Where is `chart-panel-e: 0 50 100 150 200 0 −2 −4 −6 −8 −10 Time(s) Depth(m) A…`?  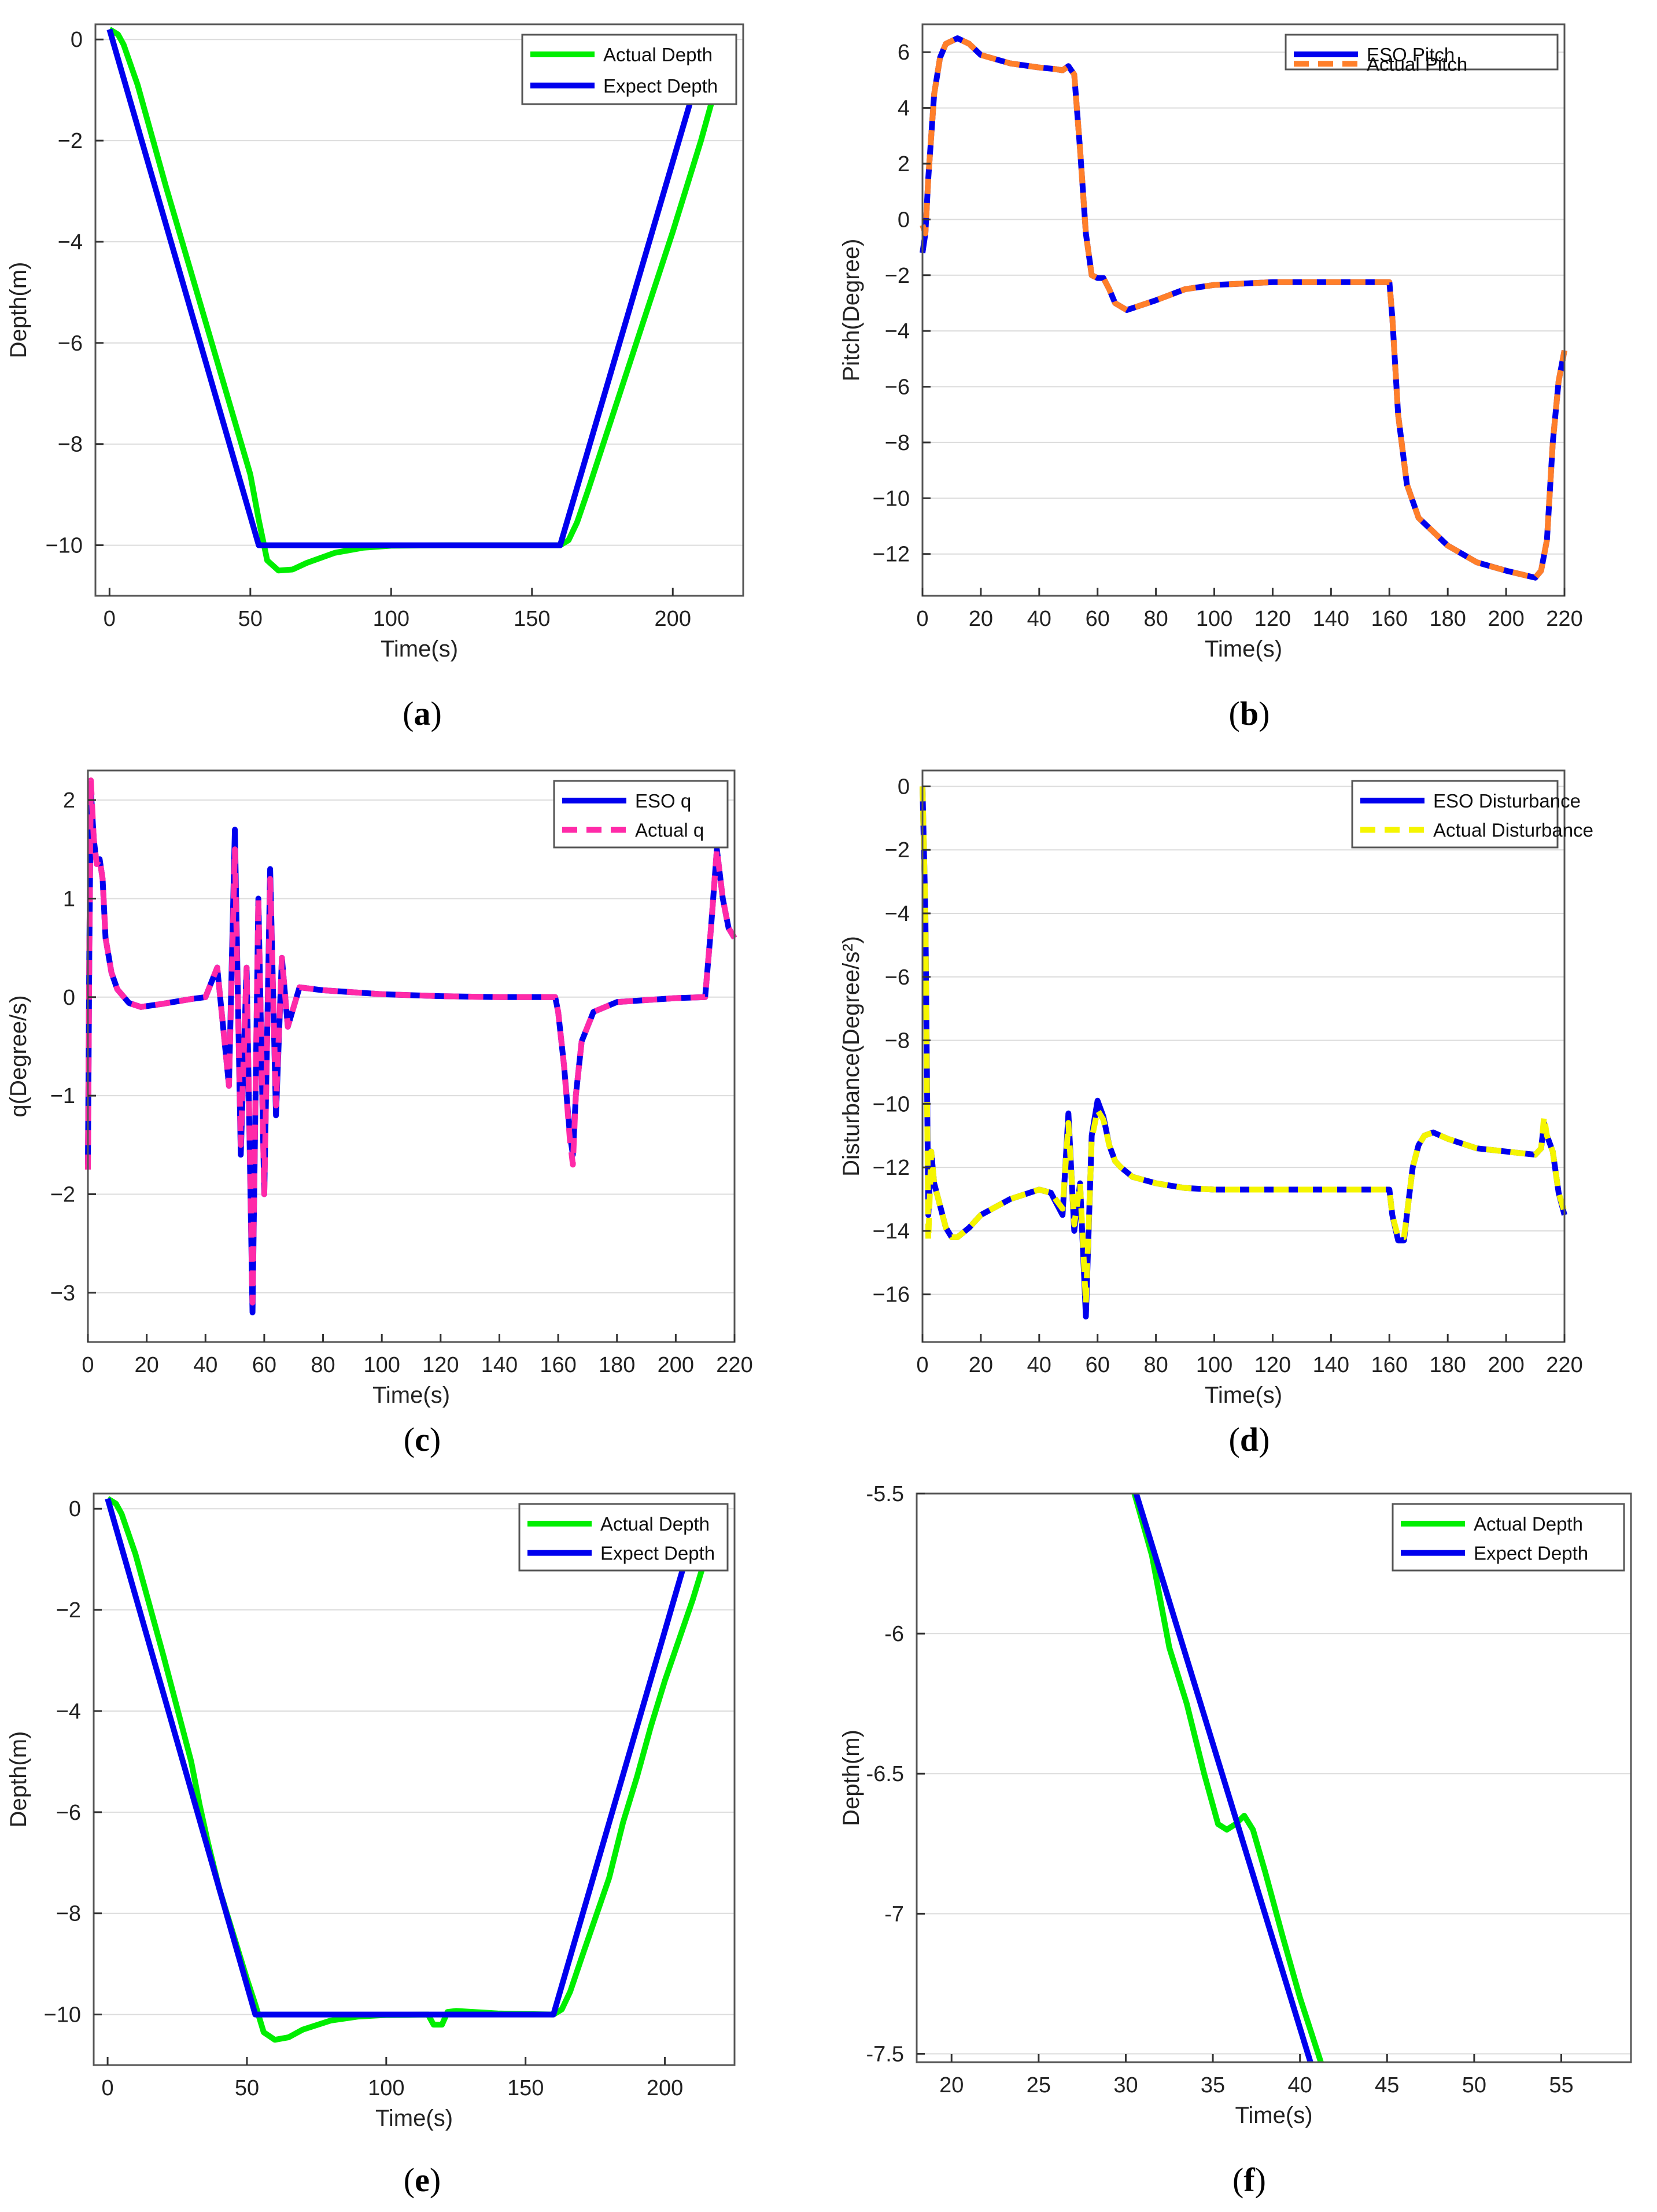
chart-panel-e: 0 50 100 150 200 0 −2 −4 −6 −8 −10 Time(s) Depth(m) A… is located at coordinates (371, 1812).